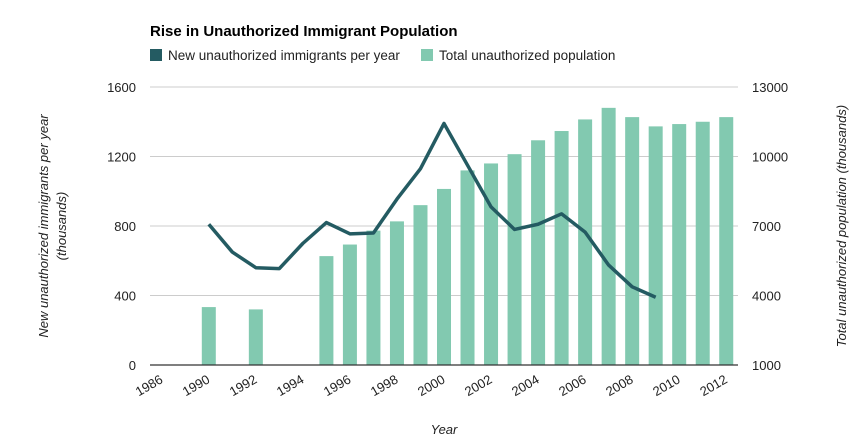 The image size is (864, 446). I want to click on bar-2001, so click(467, 267).